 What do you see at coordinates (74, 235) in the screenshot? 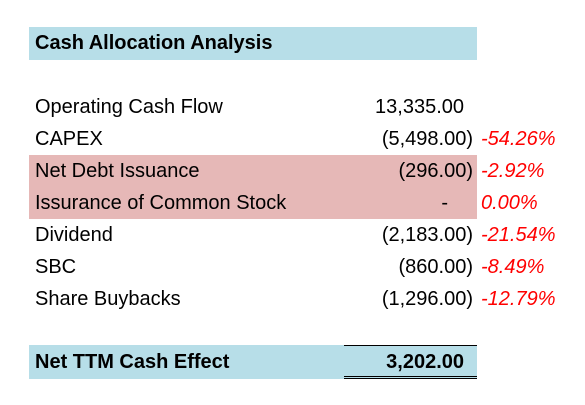
I see `row-label: Dividend` at bounding box center [74, 235].